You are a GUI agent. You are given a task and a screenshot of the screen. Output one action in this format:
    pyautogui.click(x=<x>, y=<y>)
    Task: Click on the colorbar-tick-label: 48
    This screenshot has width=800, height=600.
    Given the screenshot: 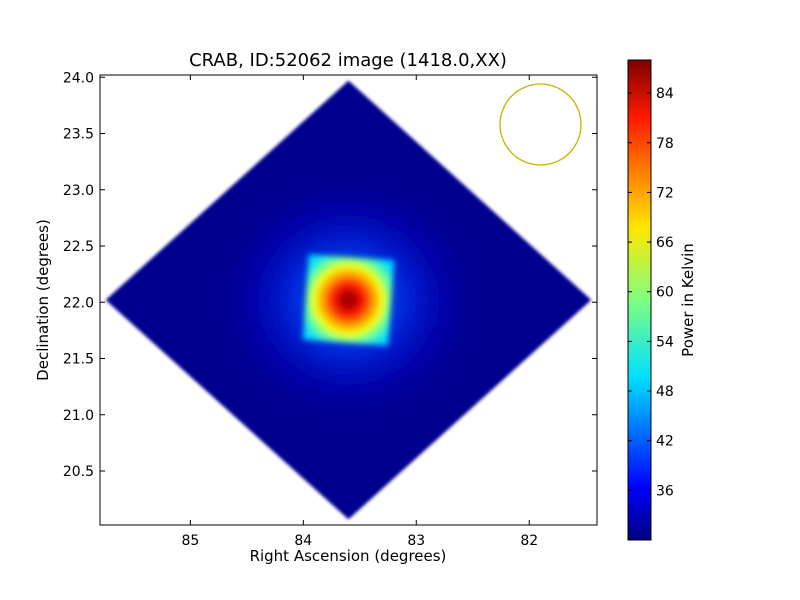 What is the action you would take?
    pyautogui.click(x=665, y=392)
    